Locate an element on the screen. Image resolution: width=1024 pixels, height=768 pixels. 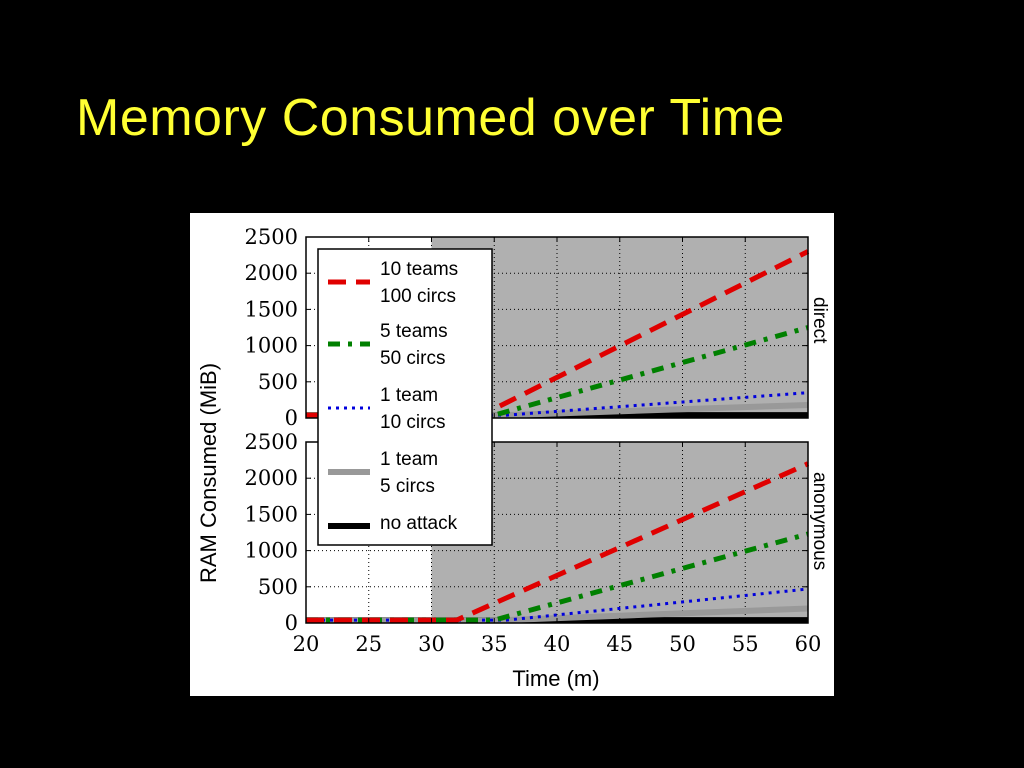
legend-label: 100 circs is located at coordinates (418, 296).